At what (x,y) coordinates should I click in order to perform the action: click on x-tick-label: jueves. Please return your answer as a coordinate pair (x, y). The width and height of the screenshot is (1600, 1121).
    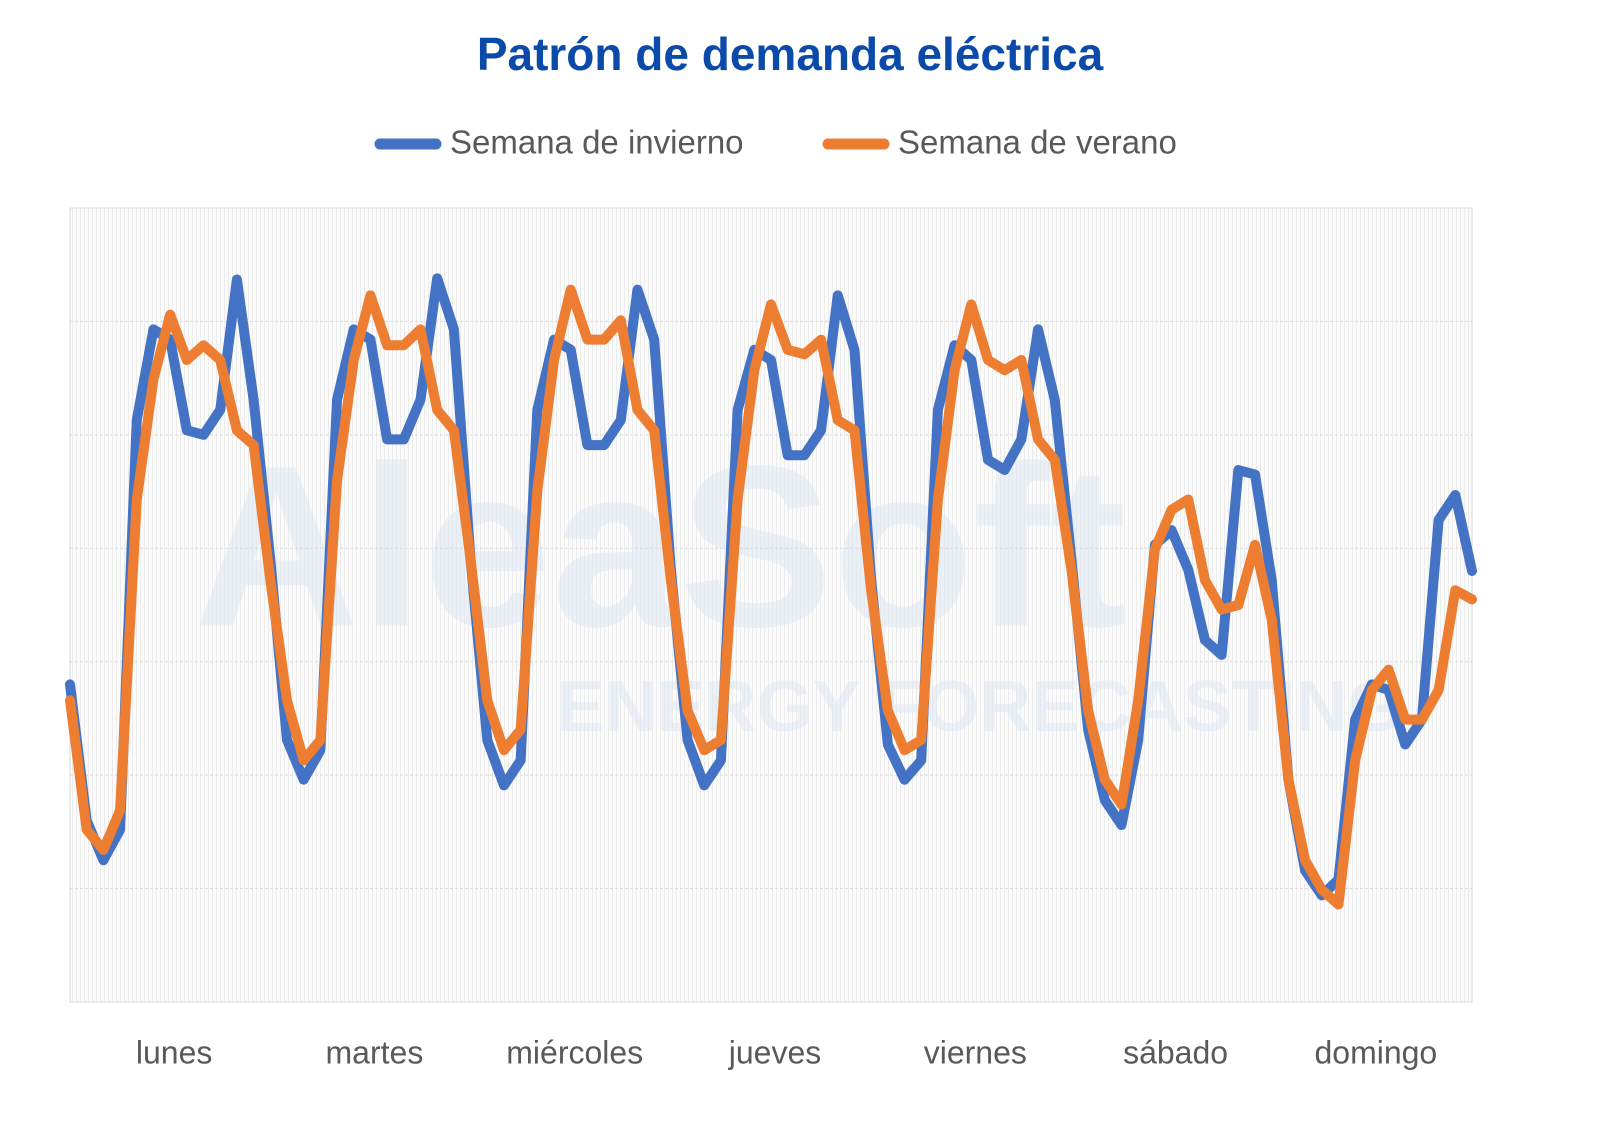
    Looking at the image, I should click on (775, 1052).